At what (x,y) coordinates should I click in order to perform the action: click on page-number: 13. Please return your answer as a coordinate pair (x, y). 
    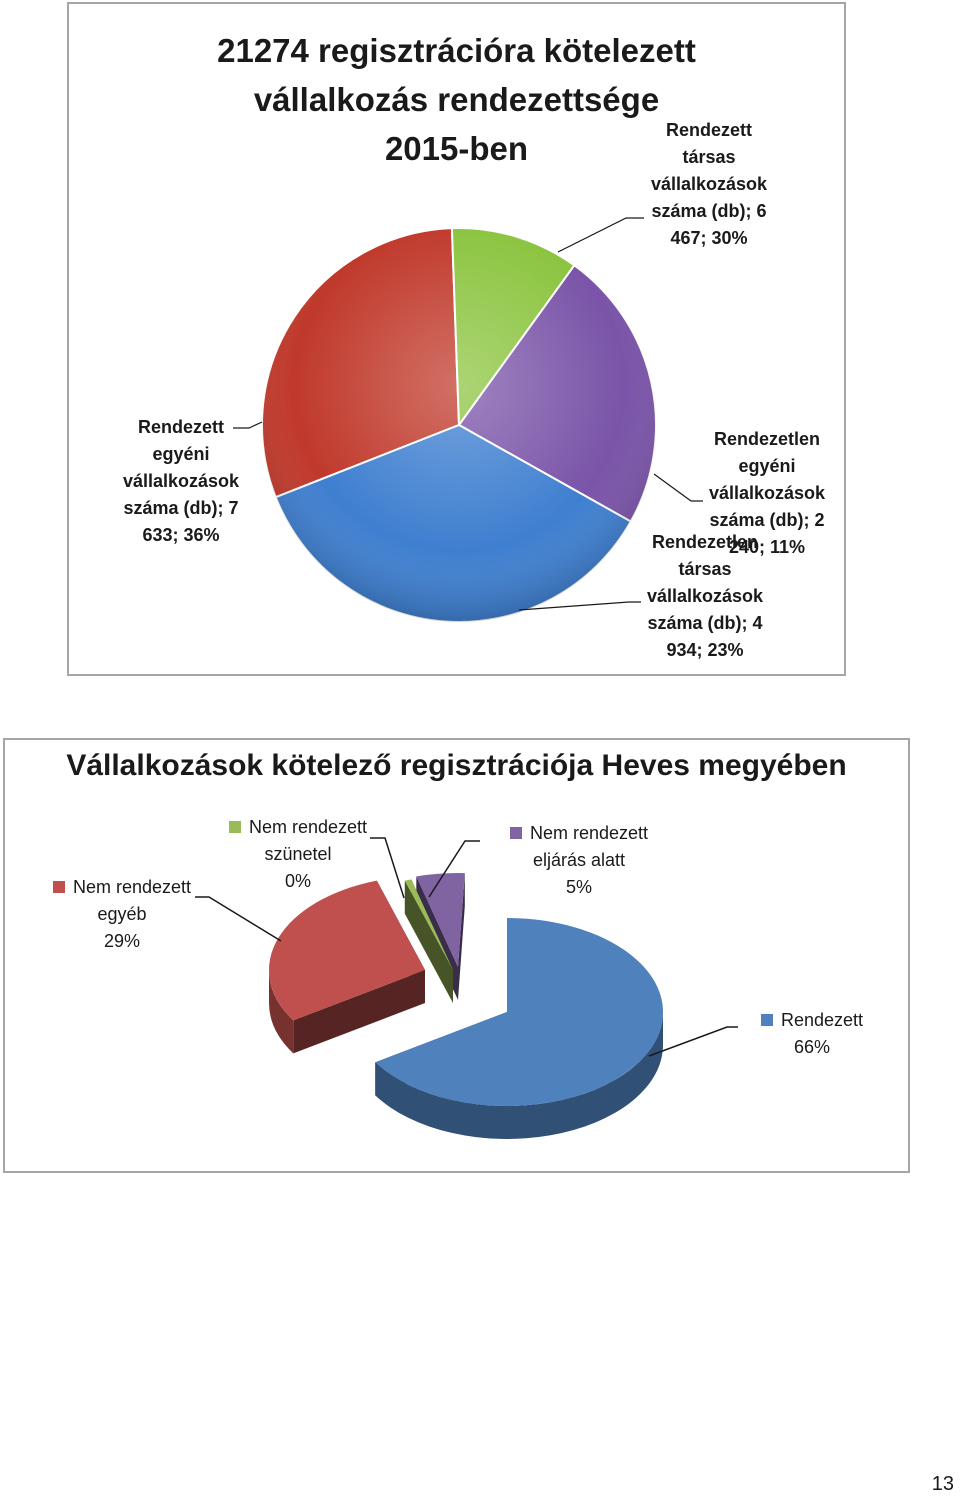
    Looking at the image, I should click on (942, 1484).